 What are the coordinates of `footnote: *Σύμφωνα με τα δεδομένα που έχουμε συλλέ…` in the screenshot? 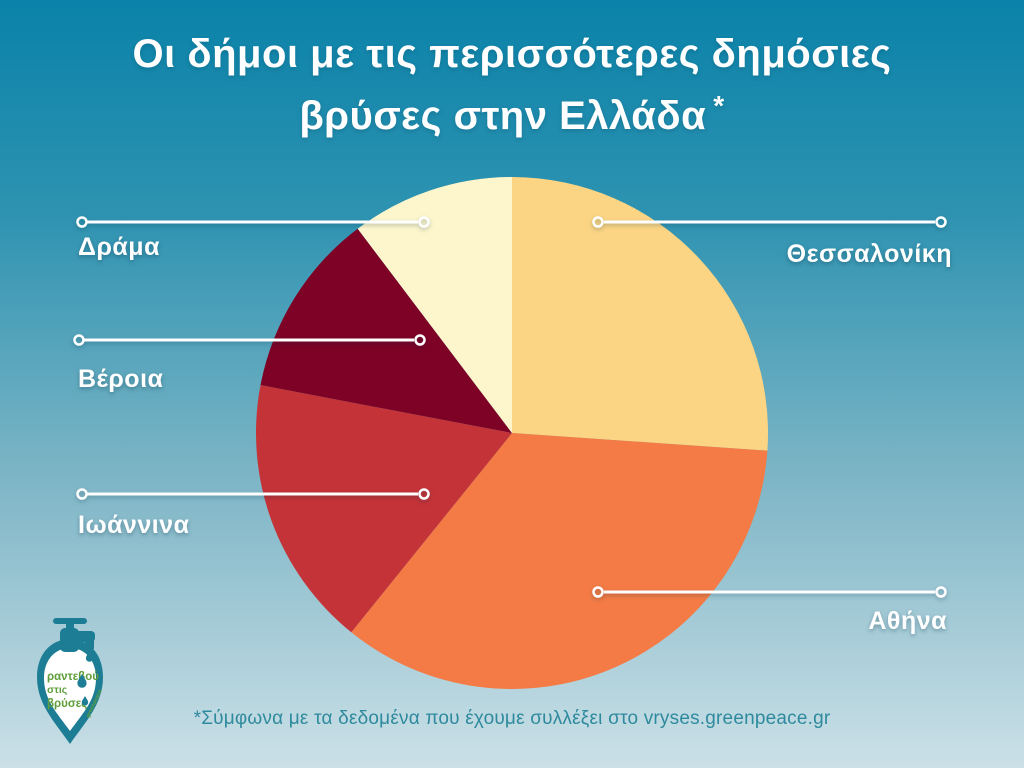 It's located at (512, 718).